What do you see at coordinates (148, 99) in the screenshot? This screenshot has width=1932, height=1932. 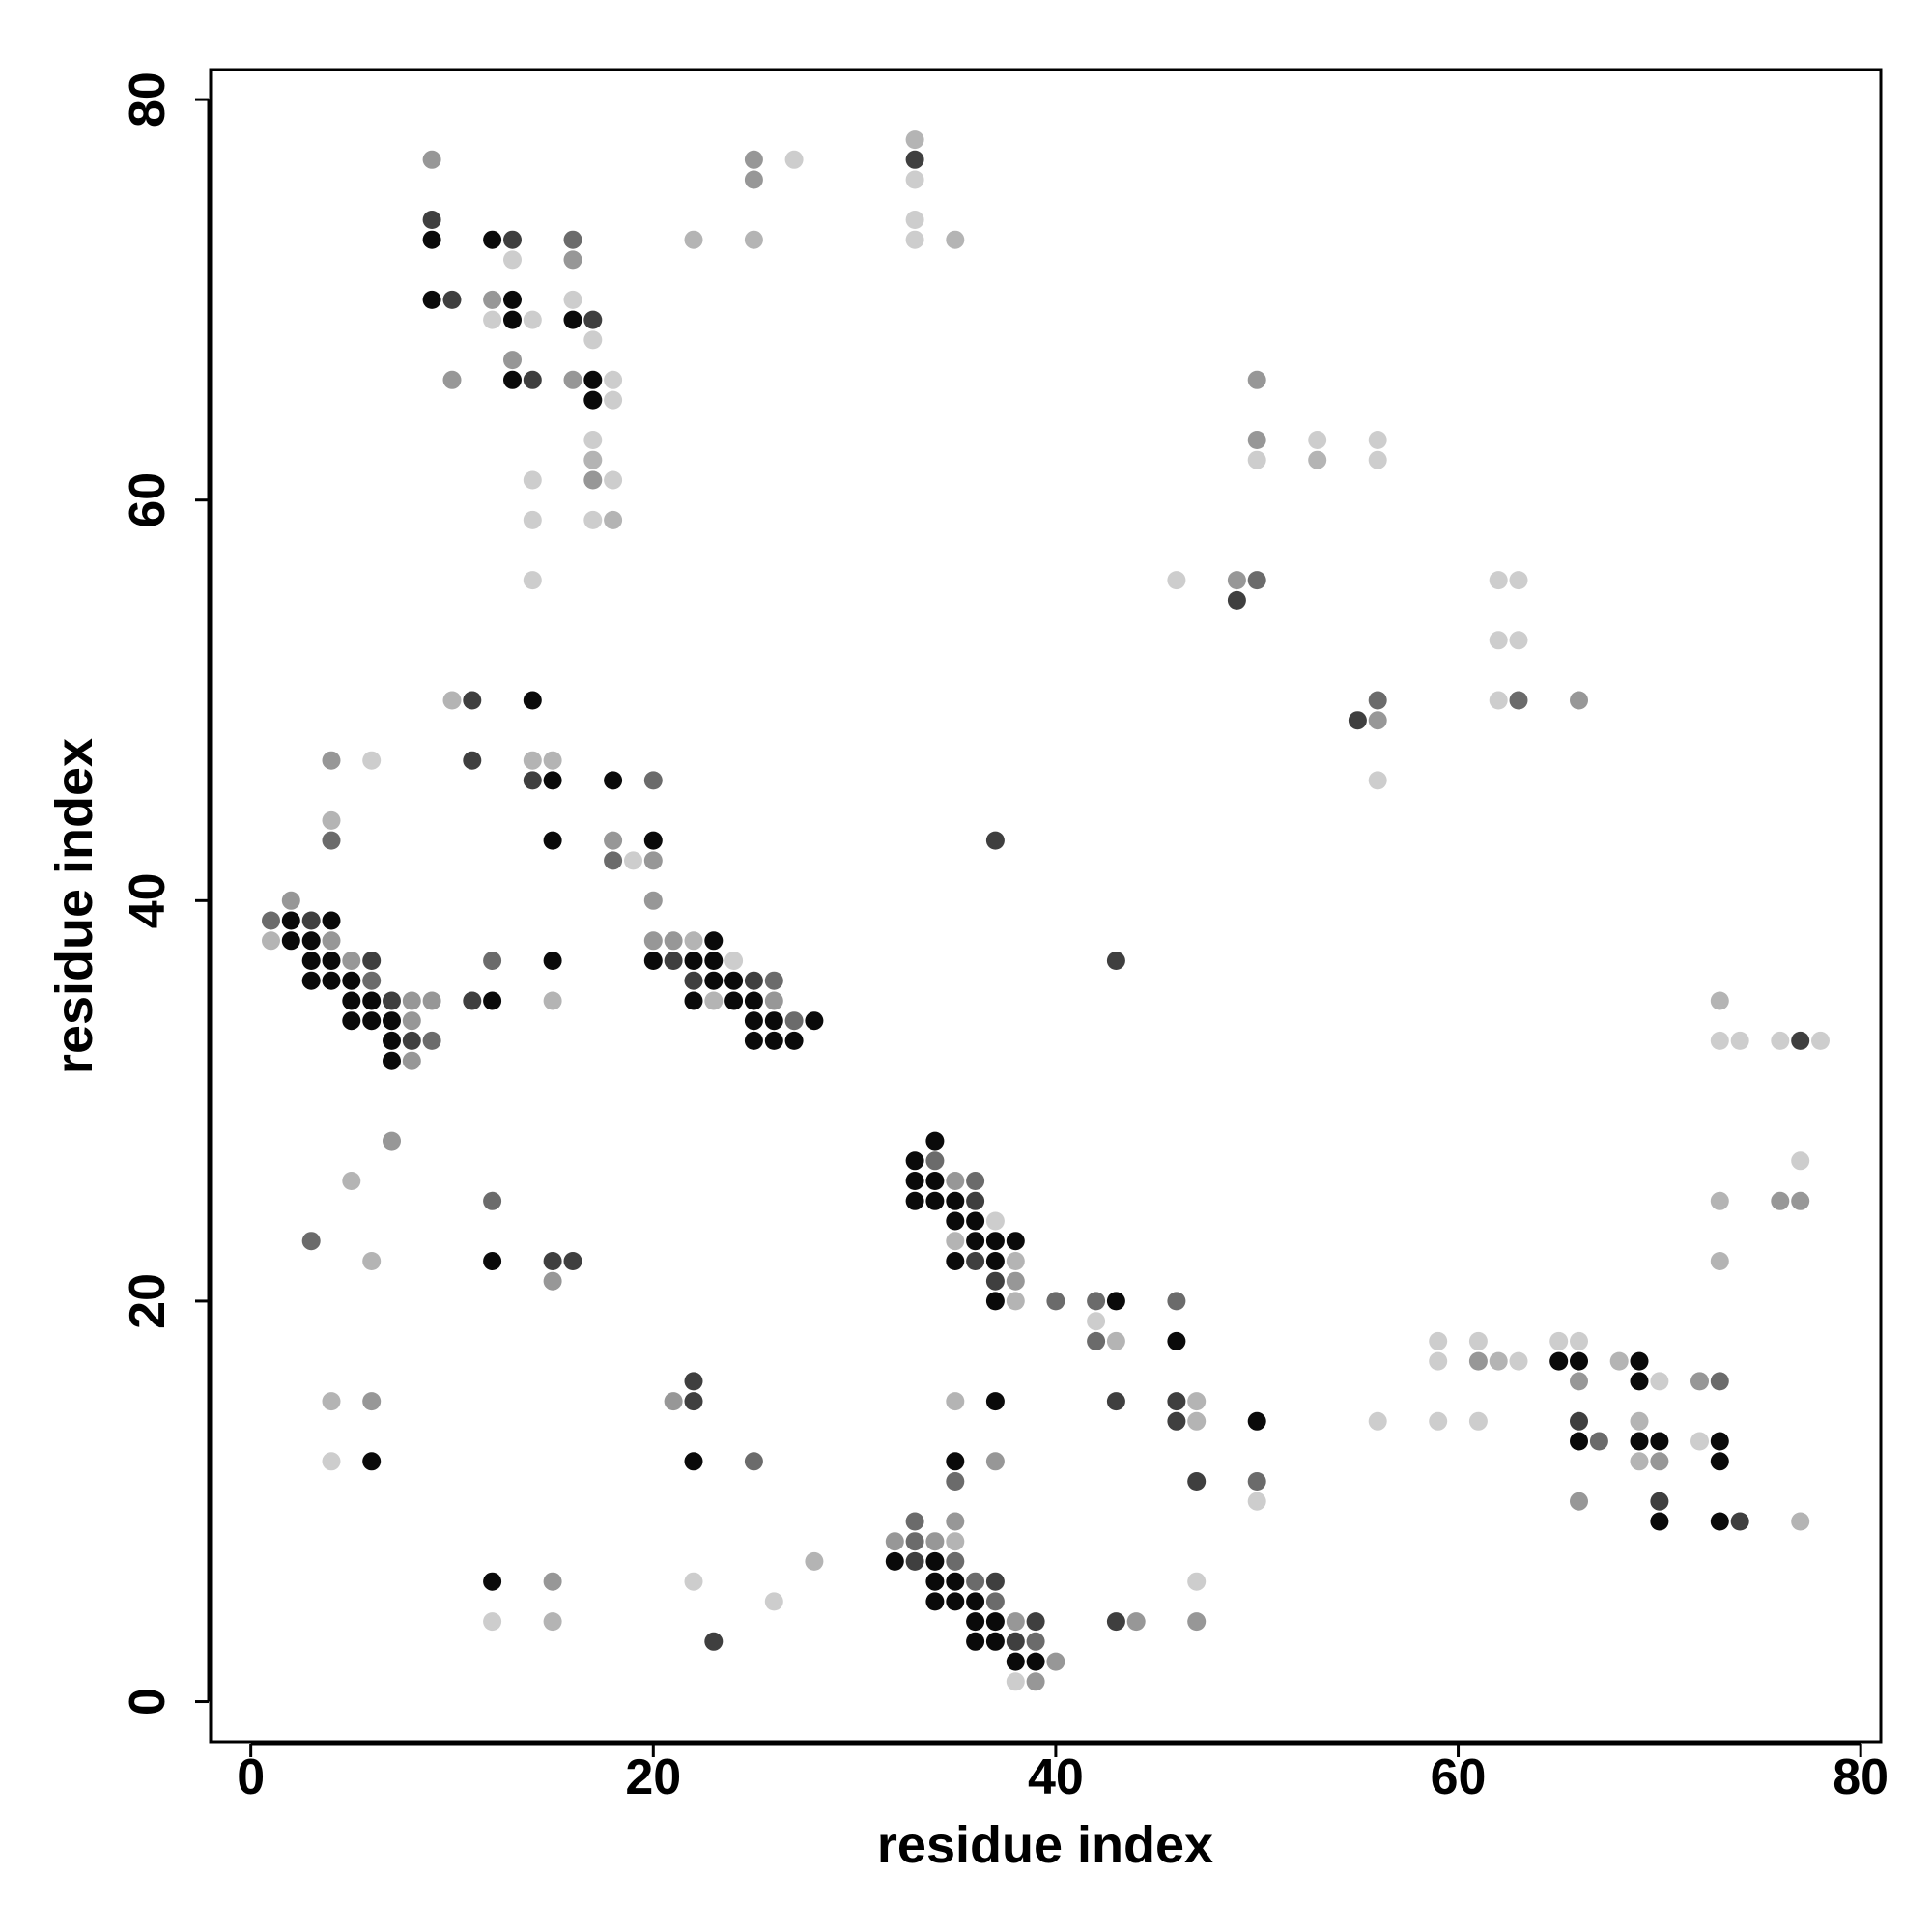 I see `y-tick-label: 80` at bounding box center [148, 99].